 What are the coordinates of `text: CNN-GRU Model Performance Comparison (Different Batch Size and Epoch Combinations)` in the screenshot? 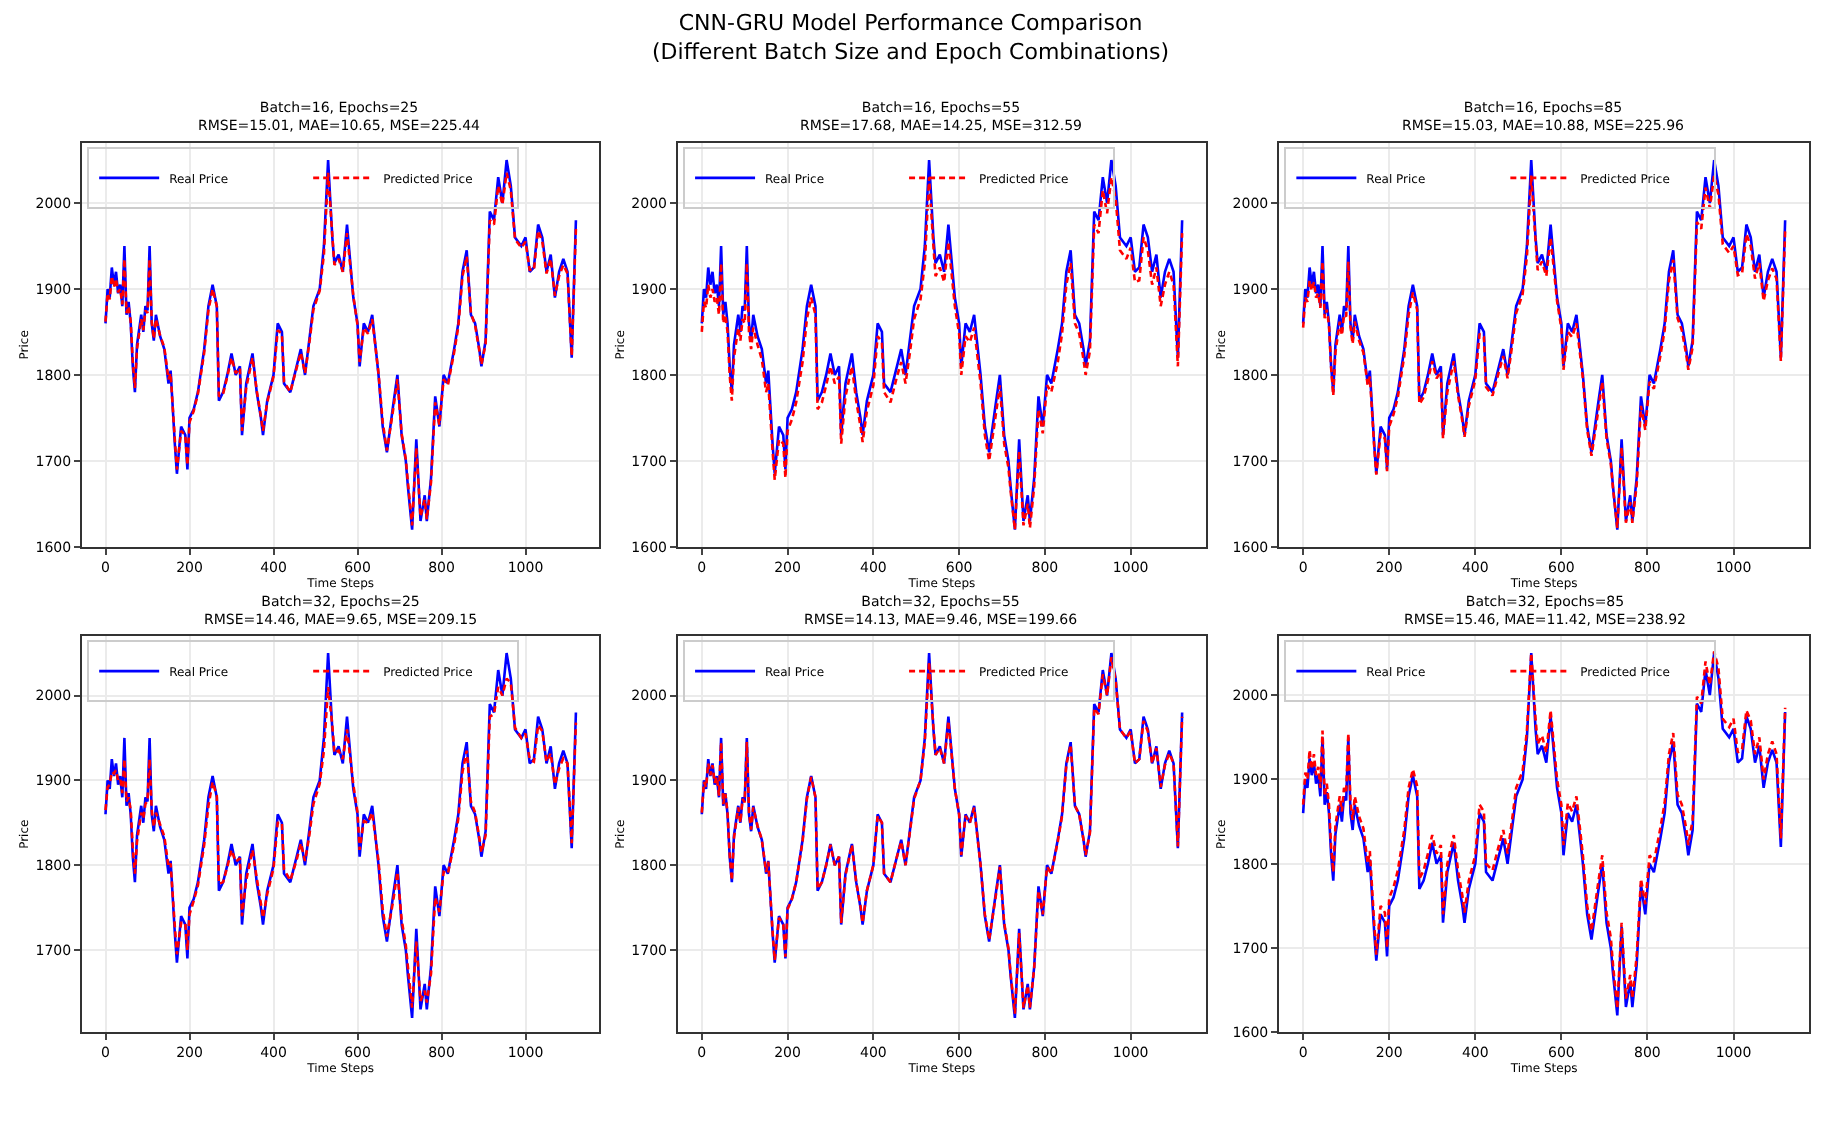 It's located at (911, 37).